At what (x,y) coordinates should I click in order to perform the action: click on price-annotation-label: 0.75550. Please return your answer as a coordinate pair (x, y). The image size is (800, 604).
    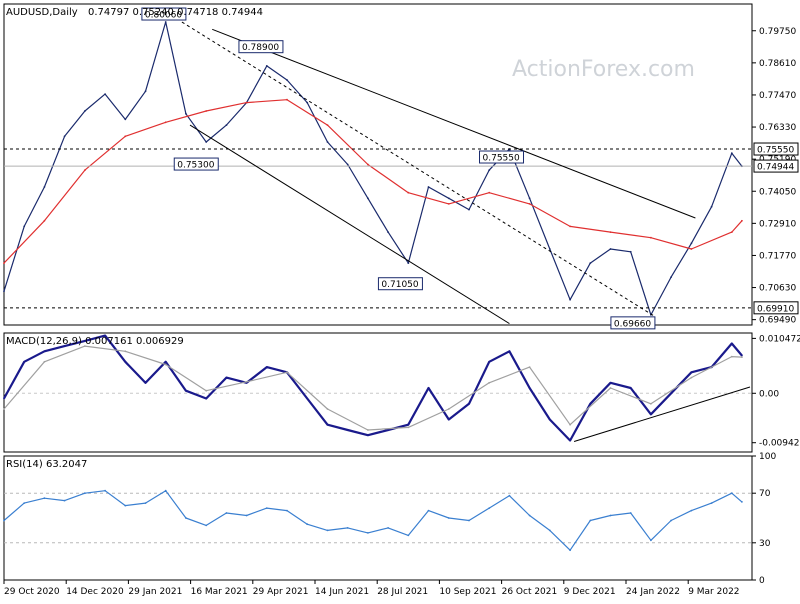
    Looking at the image, I should click on (501, 159).